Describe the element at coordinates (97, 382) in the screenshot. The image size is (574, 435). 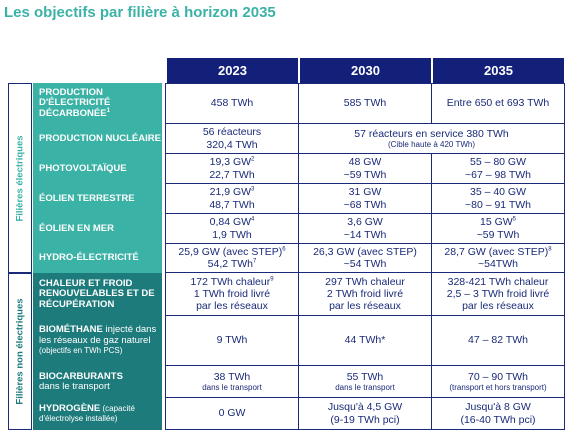
I see `row-label-biocarburants: BIOCARBURANTS dans le transport` at that location.